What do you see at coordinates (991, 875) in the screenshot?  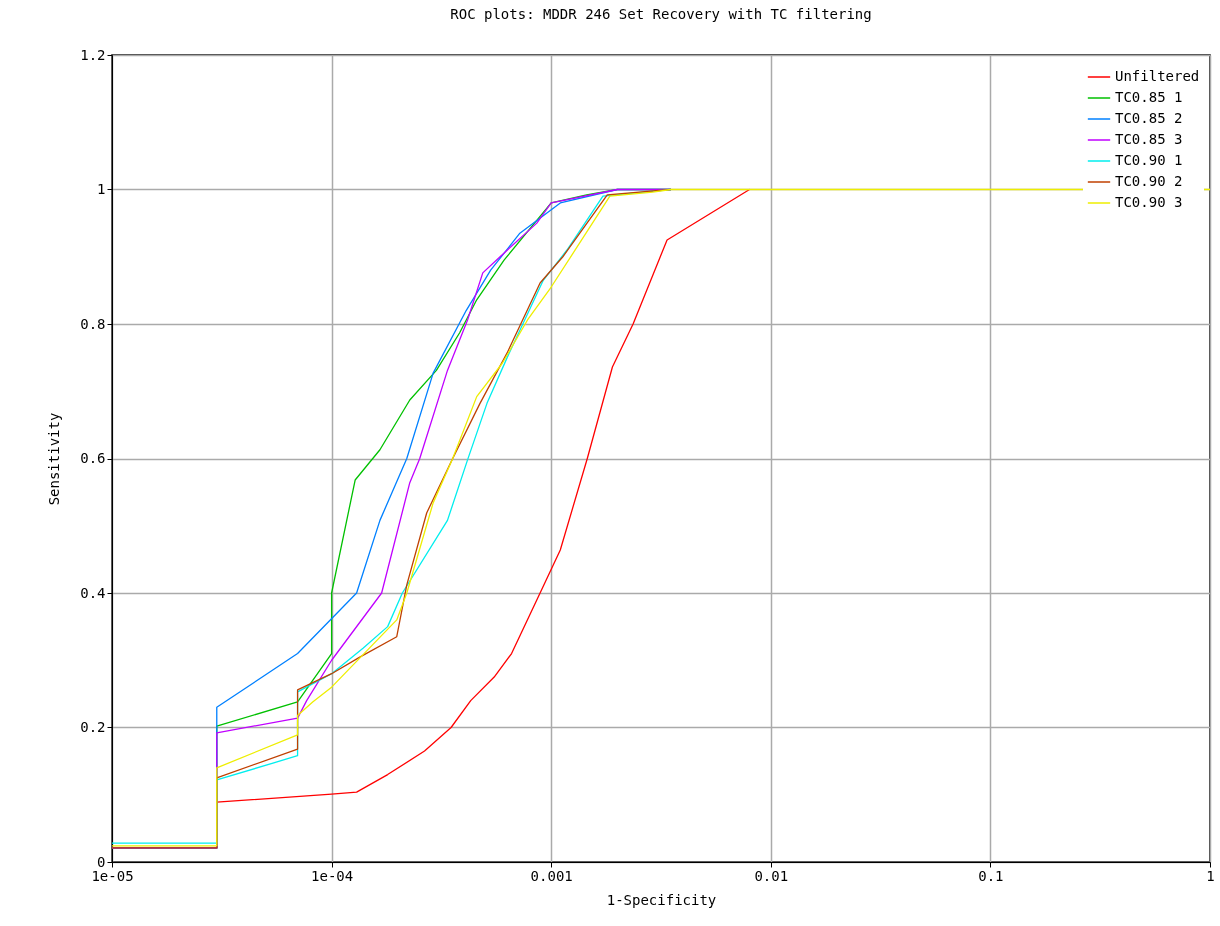 I see `x-tick-label: 0.1` at bounding box center [991, 875].